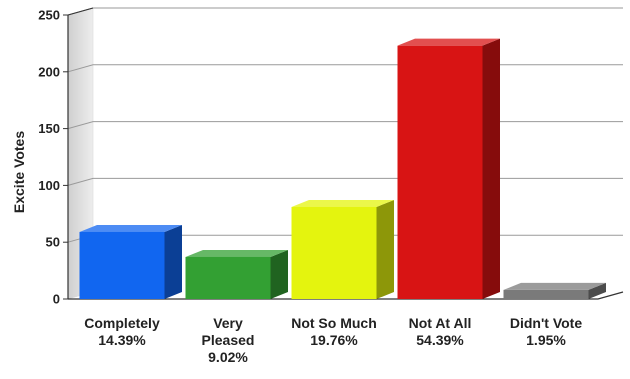 Image resolution: width=630 pixels, height=379 pixels. I want to click on y-tick-label: 50, so click(53, 242).